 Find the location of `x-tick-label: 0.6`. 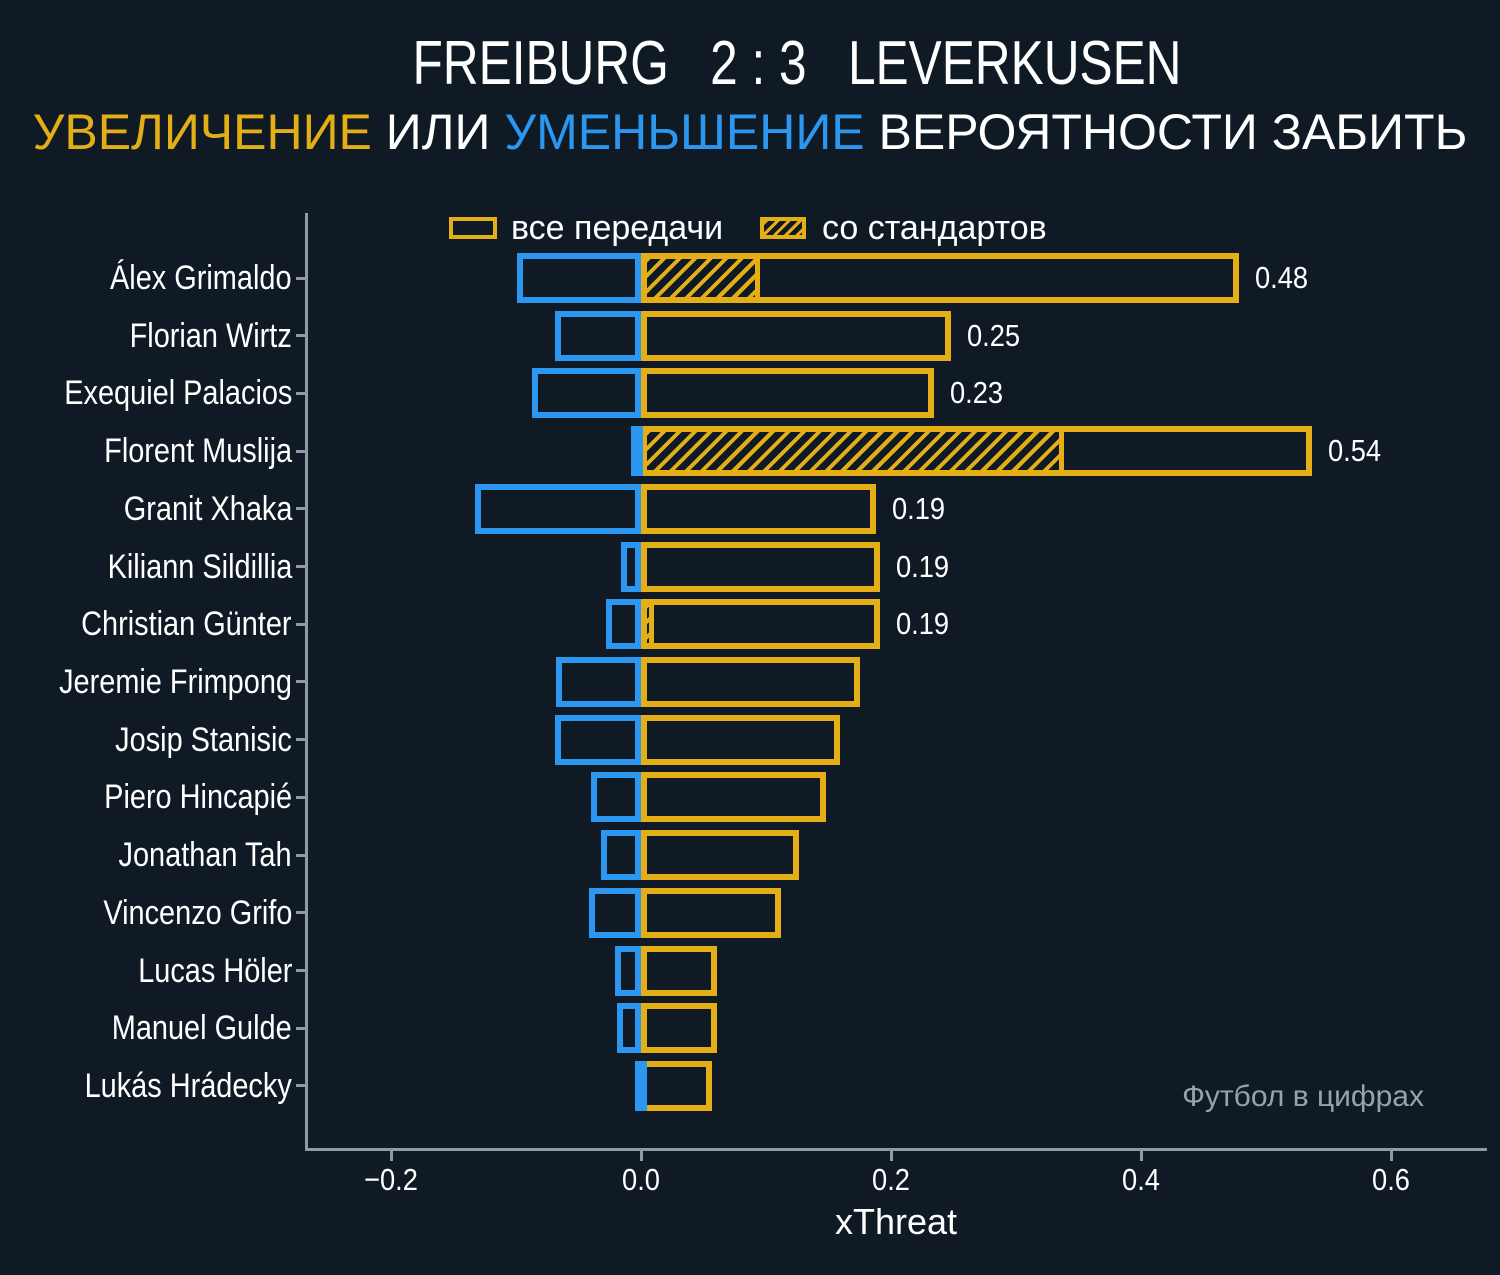

x-tick-label: 0.6 is located at coordinates (1391, 1179).